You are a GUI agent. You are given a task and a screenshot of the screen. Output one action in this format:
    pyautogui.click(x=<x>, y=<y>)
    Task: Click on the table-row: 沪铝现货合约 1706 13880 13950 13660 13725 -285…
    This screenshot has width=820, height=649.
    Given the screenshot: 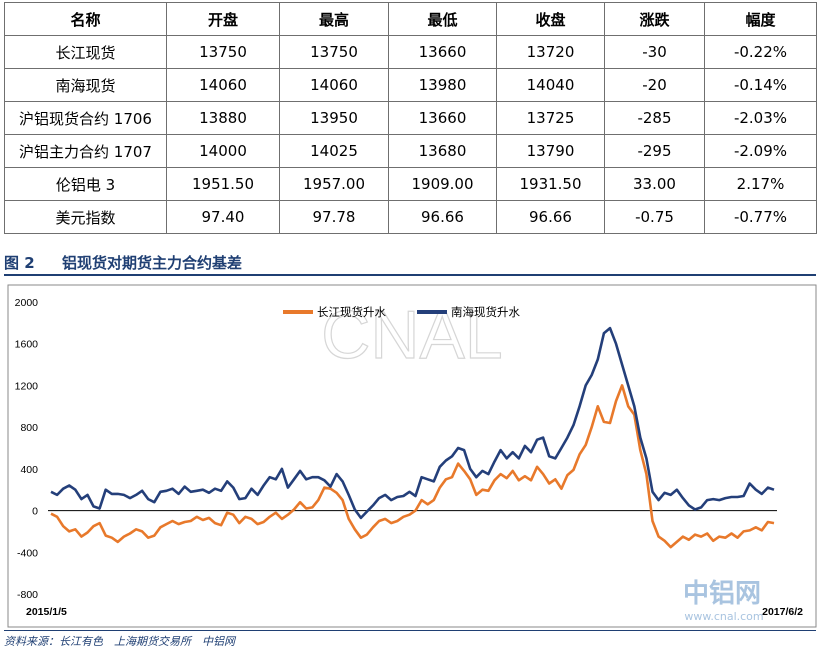 What is the action you would take?
    pyautogui.click(x=410, y=118)
    